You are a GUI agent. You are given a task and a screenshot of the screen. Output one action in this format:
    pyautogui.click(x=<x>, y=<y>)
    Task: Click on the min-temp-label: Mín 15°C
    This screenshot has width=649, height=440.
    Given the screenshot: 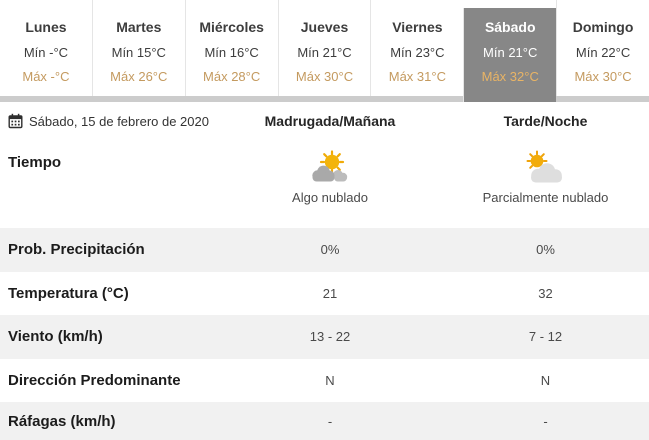 What is the action you would take?
    pyautogui.click(x=138, y=52)
    